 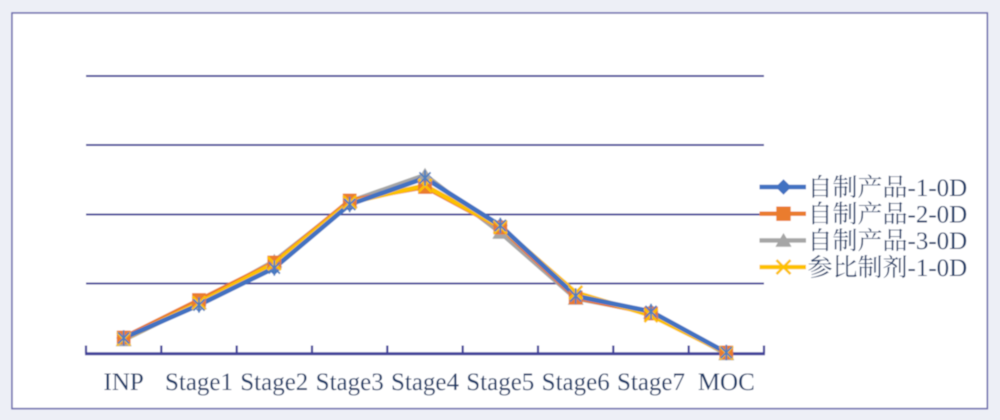 I want to click on svg-text: -2-0D, so click(x=938, y=215).